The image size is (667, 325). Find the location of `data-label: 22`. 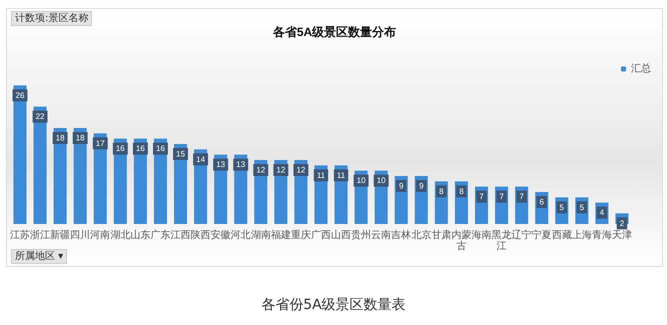

data-label: 22 is located at coordinates (41, 117).